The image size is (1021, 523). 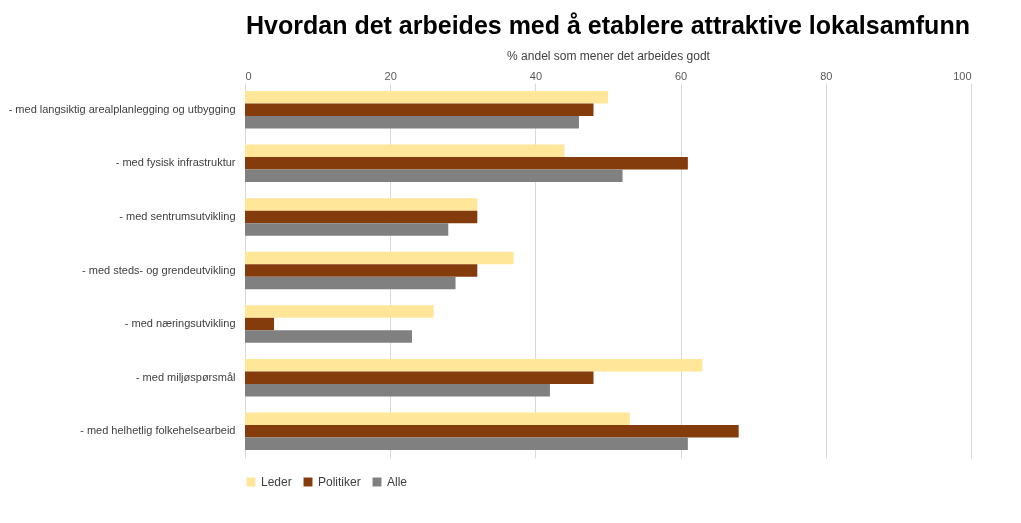 I want to click on y-tick-label: - med næringsutvikling, so click(x=180, y=323).